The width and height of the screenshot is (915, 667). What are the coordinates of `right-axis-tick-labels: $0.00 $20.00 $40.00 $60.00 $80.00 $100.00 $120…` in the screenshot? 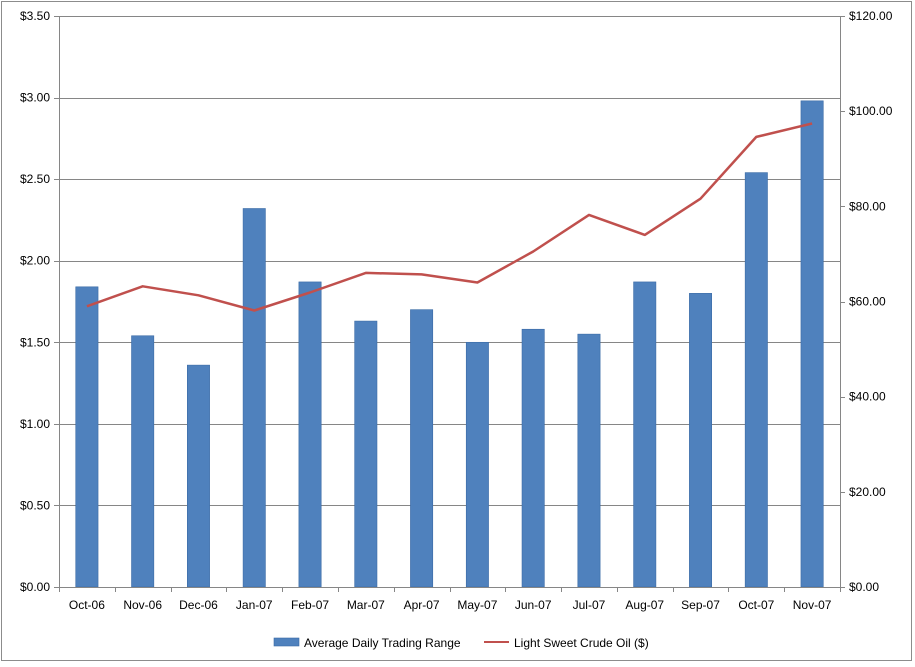 It's located at (871, 301).